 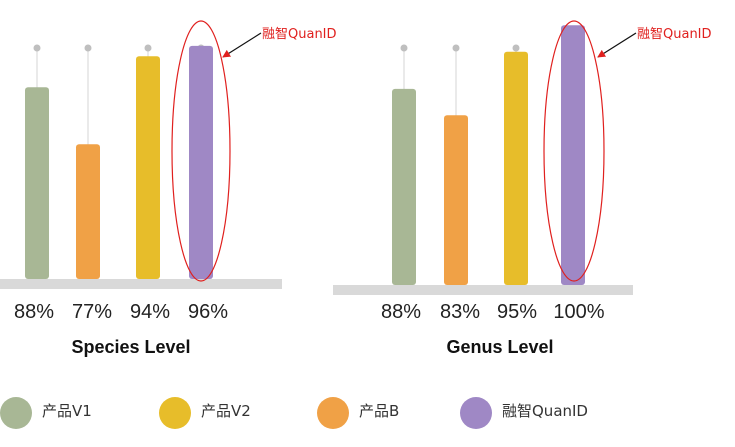 I want to click on value-label: 100%, so click(x=578, y=312).